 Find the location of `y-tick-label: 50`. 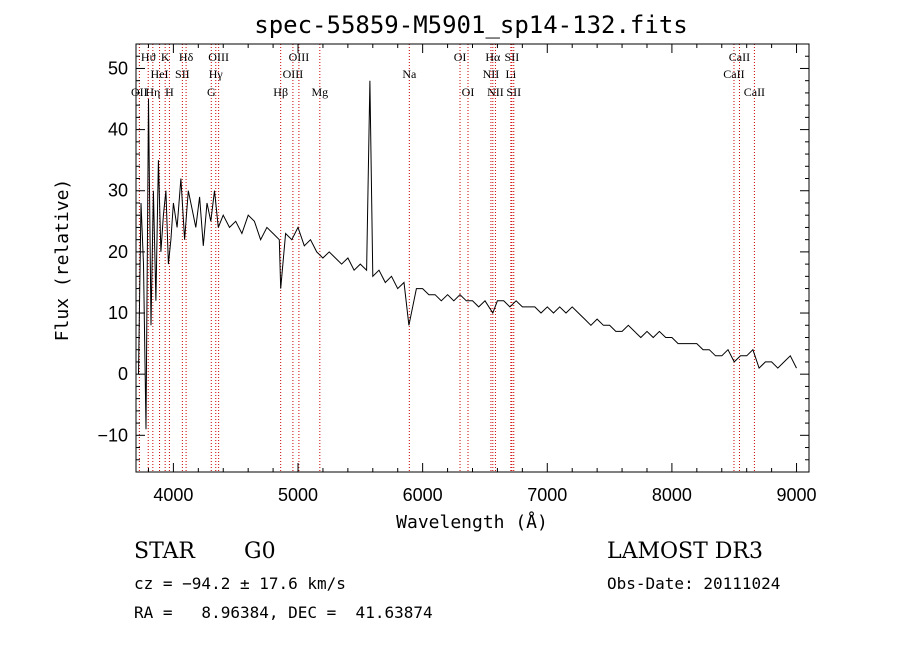

y-tick-label: 50 is located at coordinates (118, 68).